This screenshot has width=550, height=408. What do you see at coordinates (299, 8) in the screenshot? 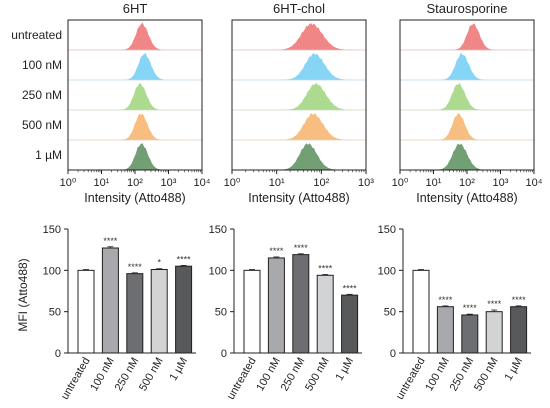
I see `panel-title: 6HT-chol` at bounding box center [299, 8].